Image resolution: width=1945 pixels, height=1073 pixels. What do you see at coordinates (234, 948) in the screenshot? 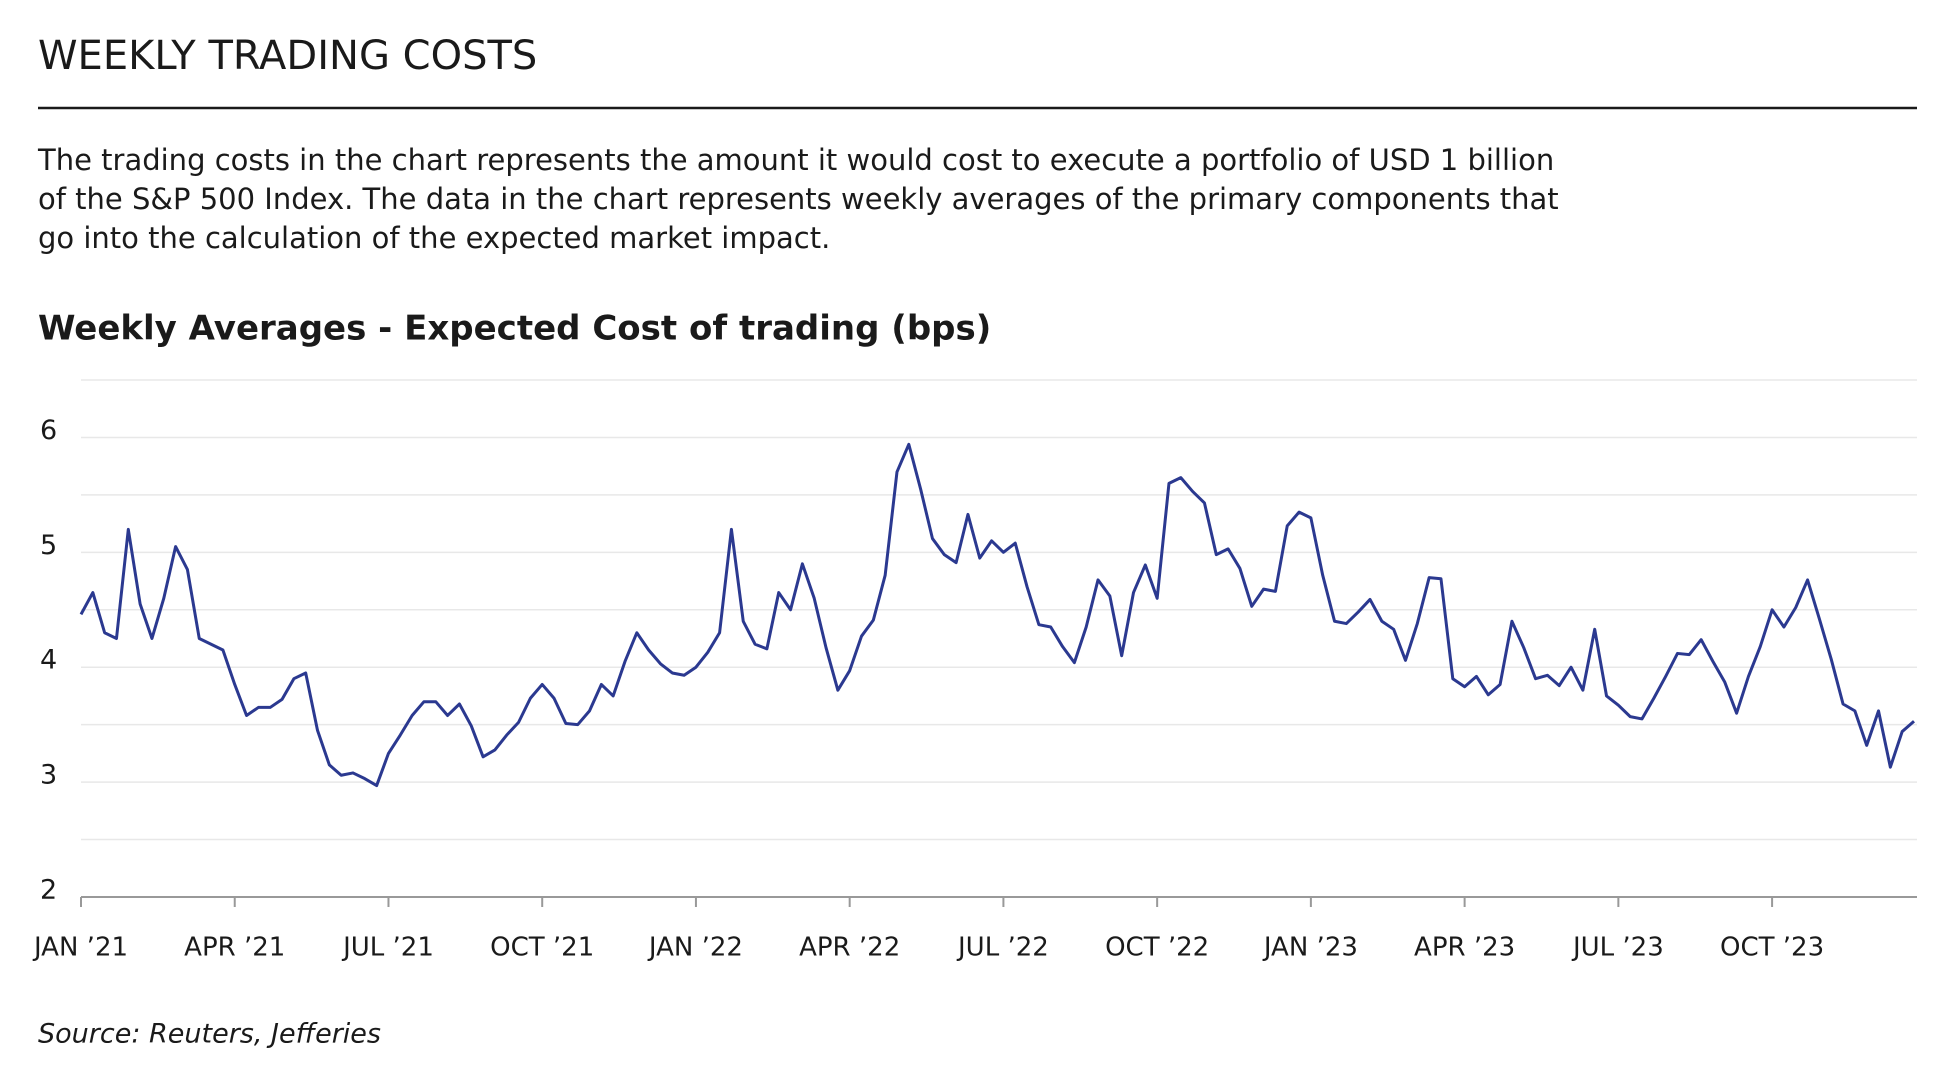
I see `x-tick-label: APR ’21` at bounding box center [234, 948].